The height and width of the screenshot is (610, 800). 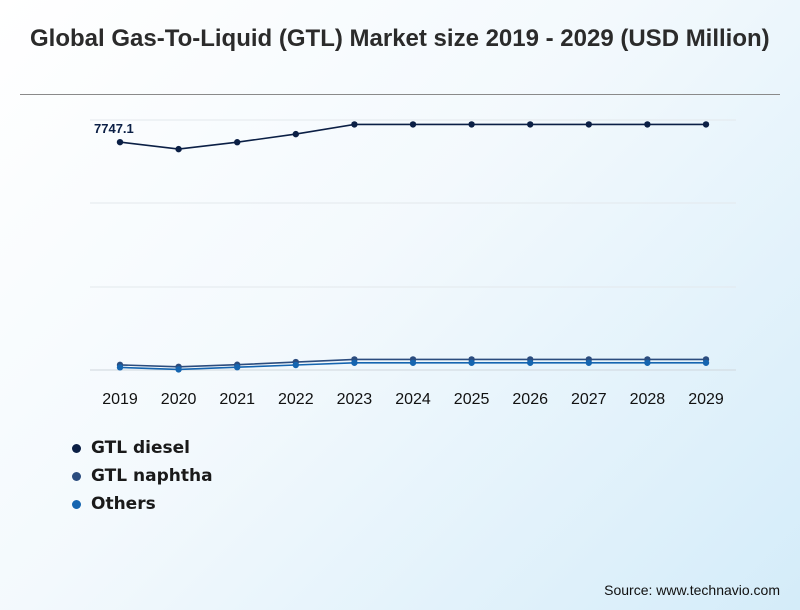 I want to click on x-tick-label: 2029, so click(x=706, y=399).